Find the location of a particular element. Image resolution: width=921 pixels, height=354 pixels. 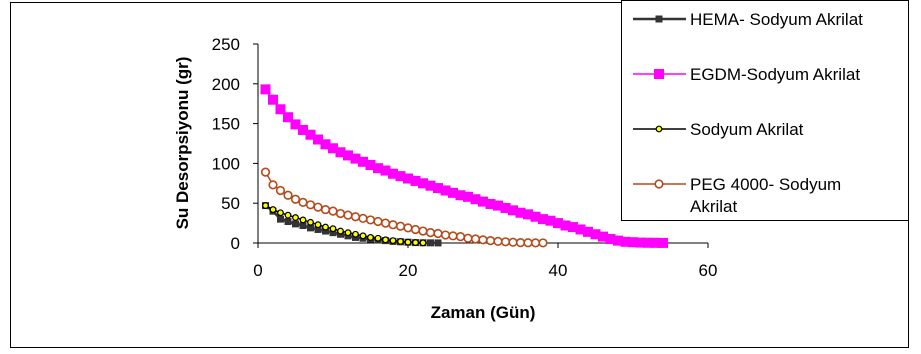

x-axis-title: Zaman (Gün) is located at coordinates (483, 312).